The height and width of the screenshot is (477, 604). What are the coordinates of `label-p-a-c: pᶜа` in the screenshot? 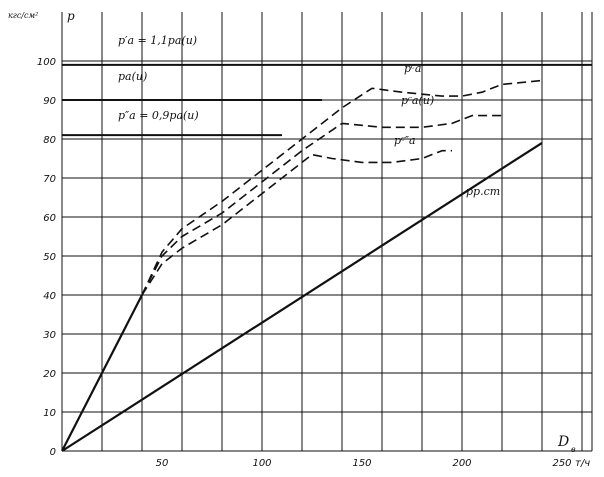 It's located at (412, 68).